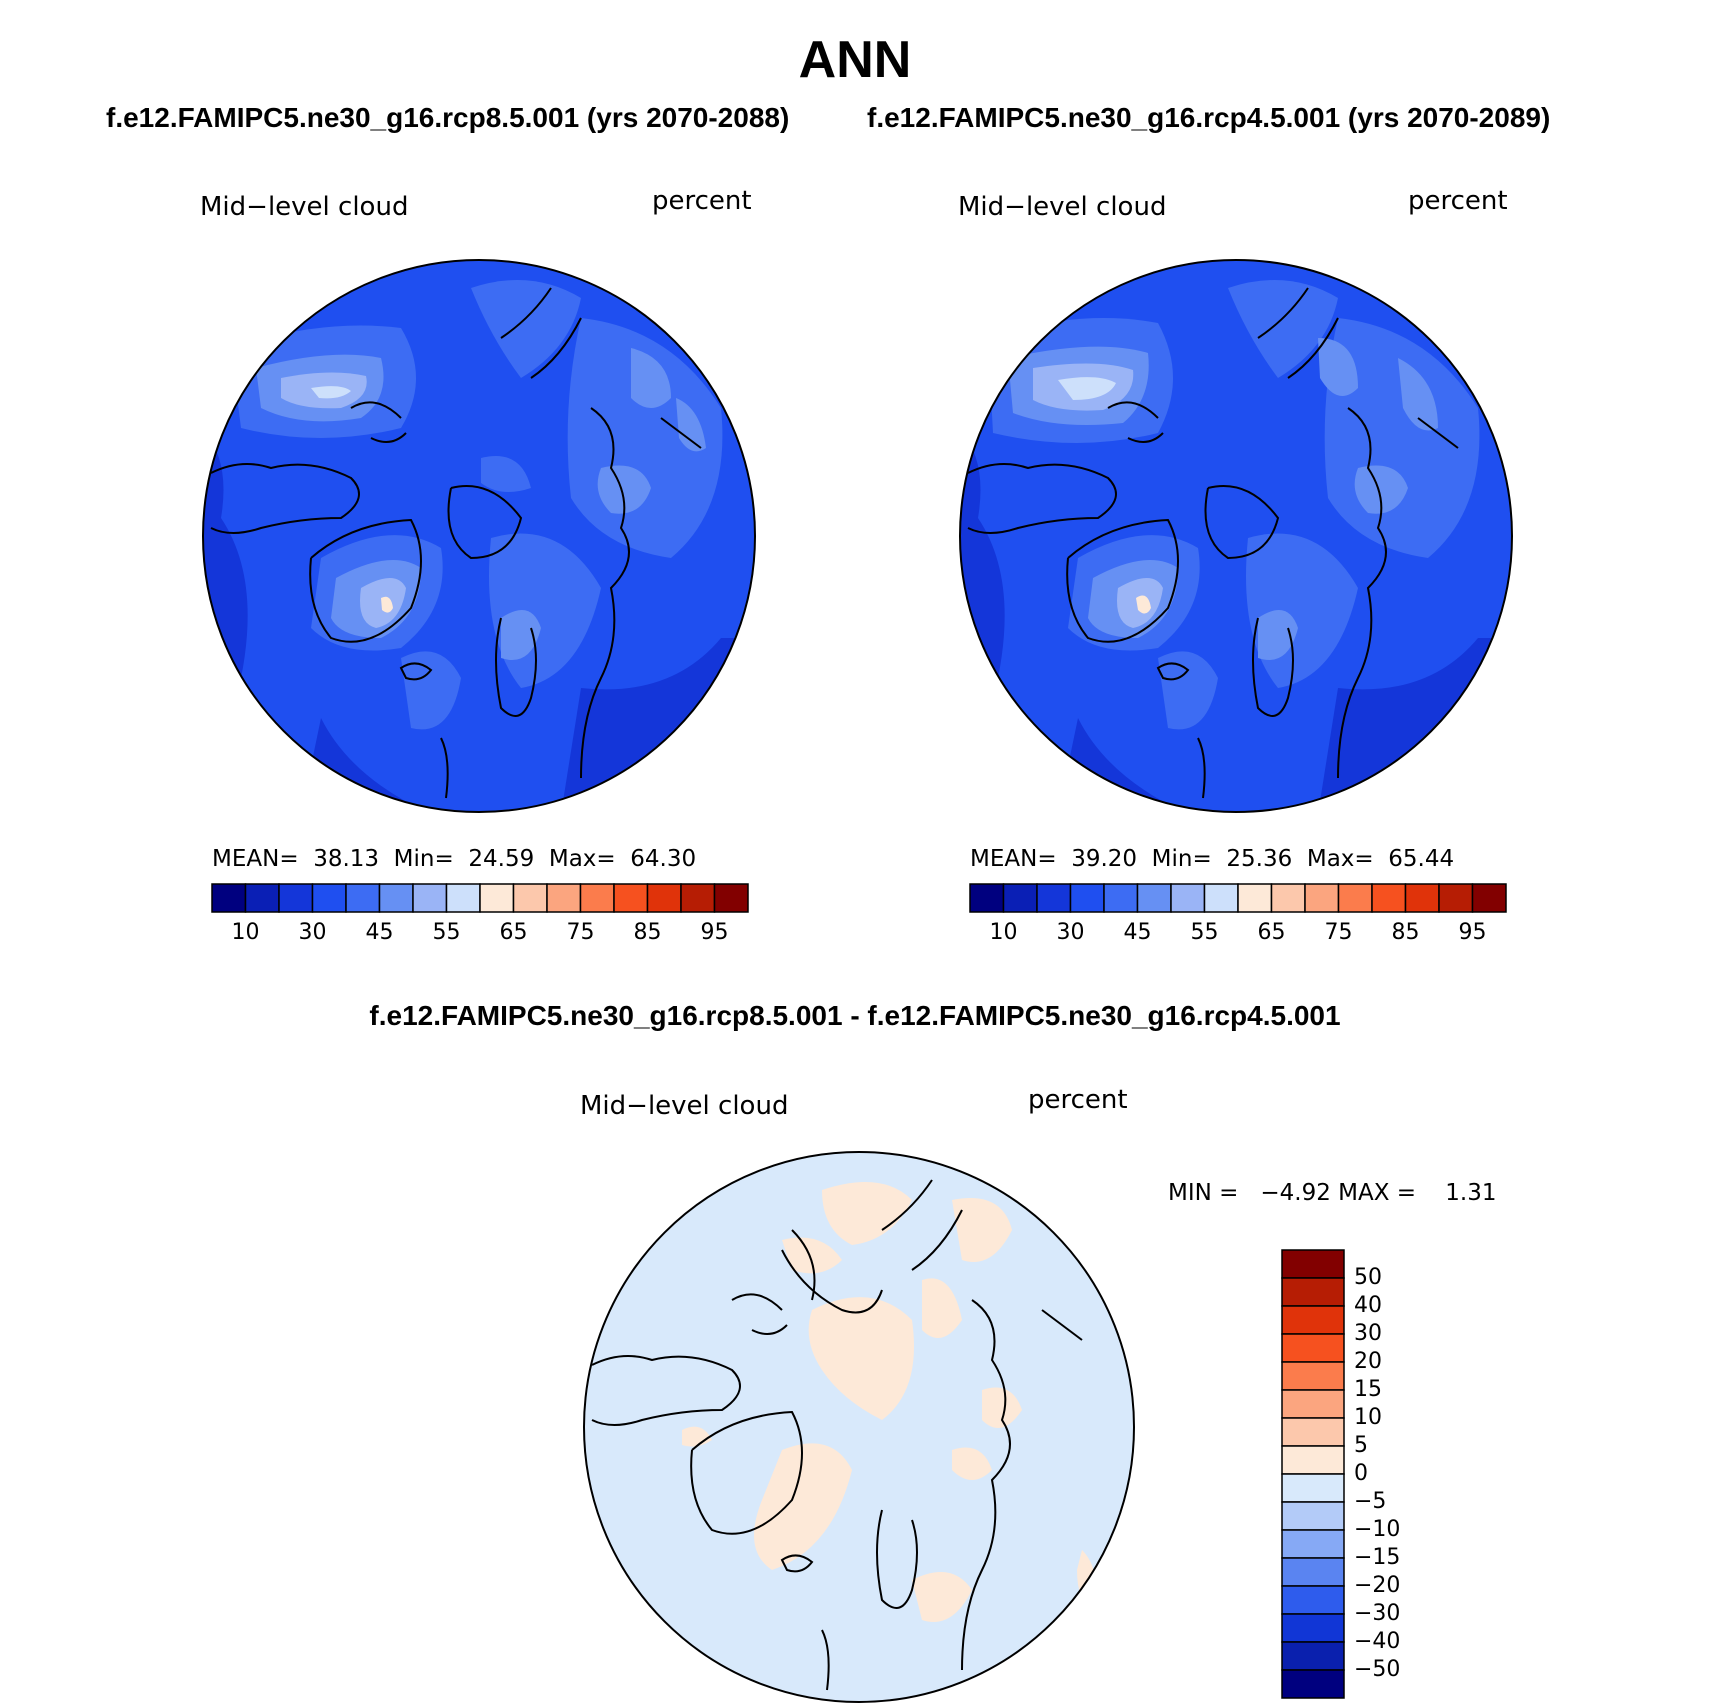  Describe the element at coordinates (1377, 1585) in the screenshot. I see `colorbar-tick-label: −20` at that location.